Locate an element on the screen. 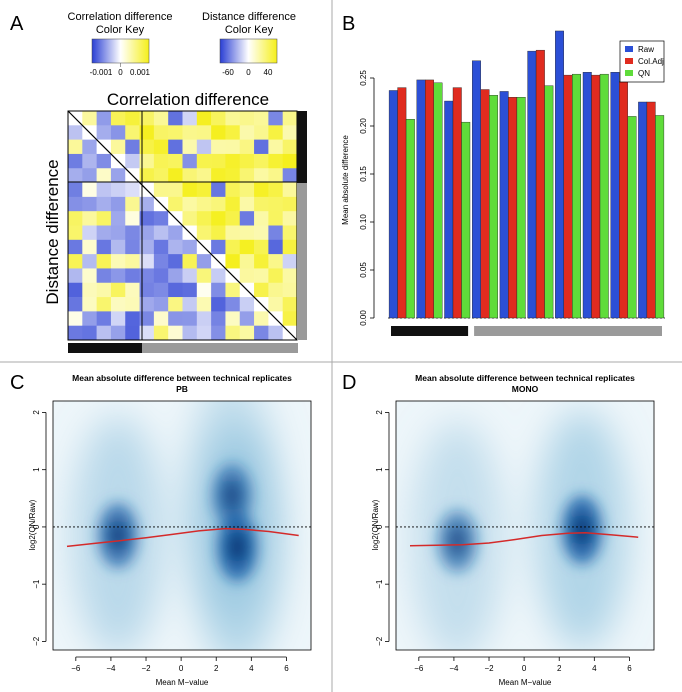 The height and width of the screenshot is (692, 682). density-peak-center is located at coordinates (457, 541).